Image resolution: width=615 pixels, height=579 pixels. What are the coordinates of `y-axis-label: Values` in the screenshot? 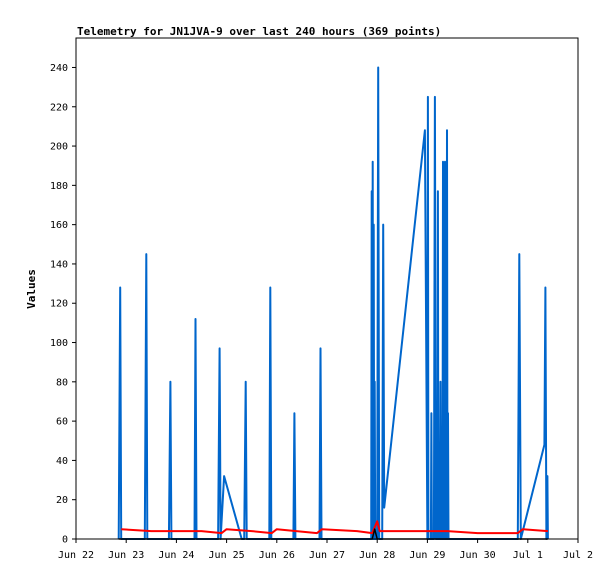 It's located at (31, 289).